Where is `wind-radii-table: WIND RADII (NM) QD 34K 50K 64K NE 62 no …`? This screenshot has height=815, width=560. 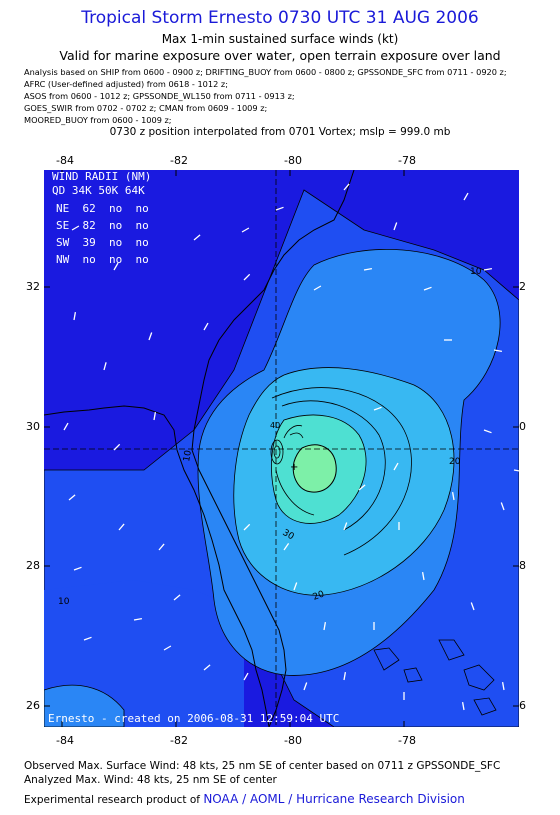
wind-radii-table: WIND RADII (NM) QD 34K 50K 64K NE 62 no … is located at coordinates (101, 218).